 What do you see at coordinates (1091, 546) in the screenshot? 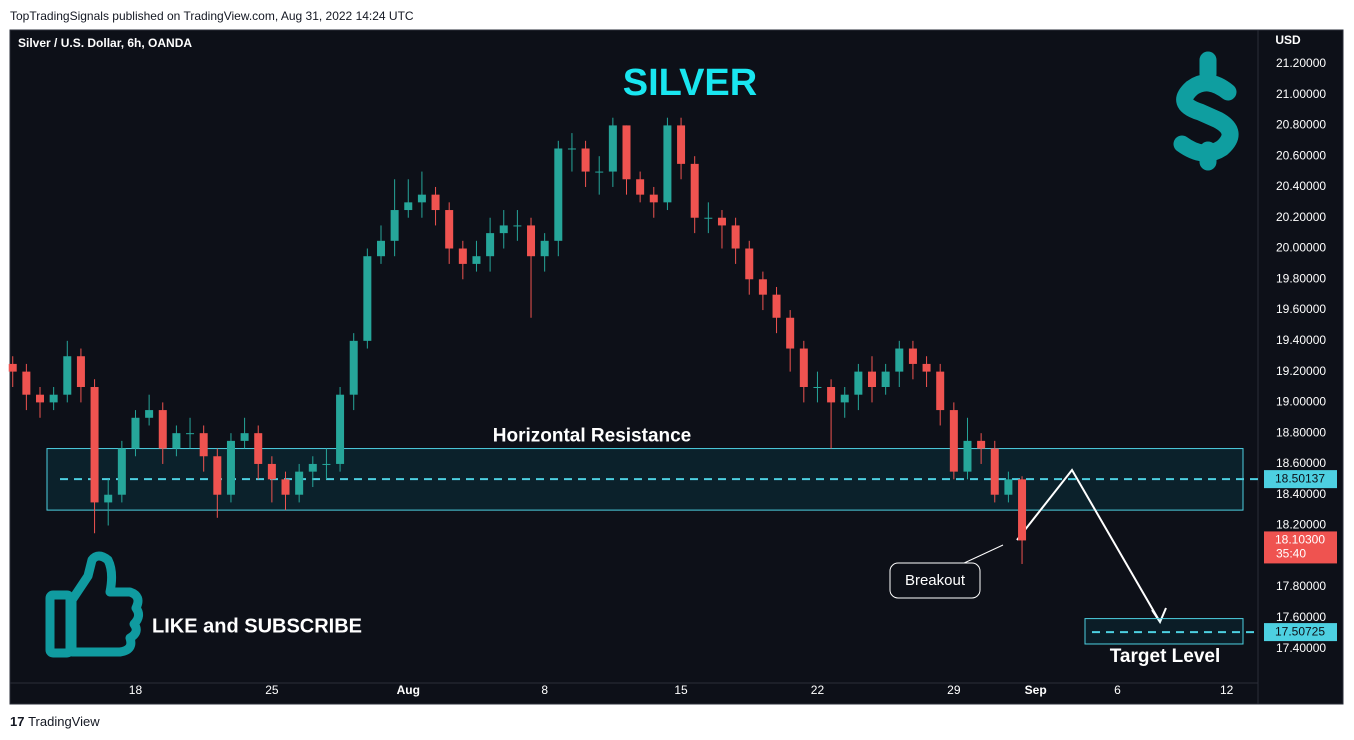
I see `projection-arrow` at bounding box center [1091, 546].